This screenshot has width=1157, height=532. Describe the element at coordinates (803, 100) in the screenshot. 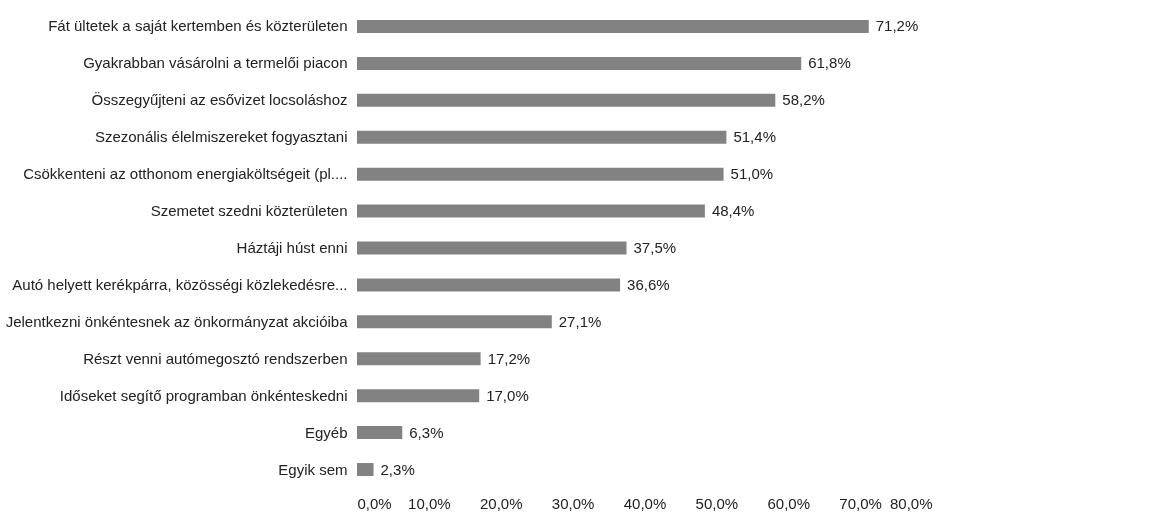

I see `data-label: 58,2%` at that location.